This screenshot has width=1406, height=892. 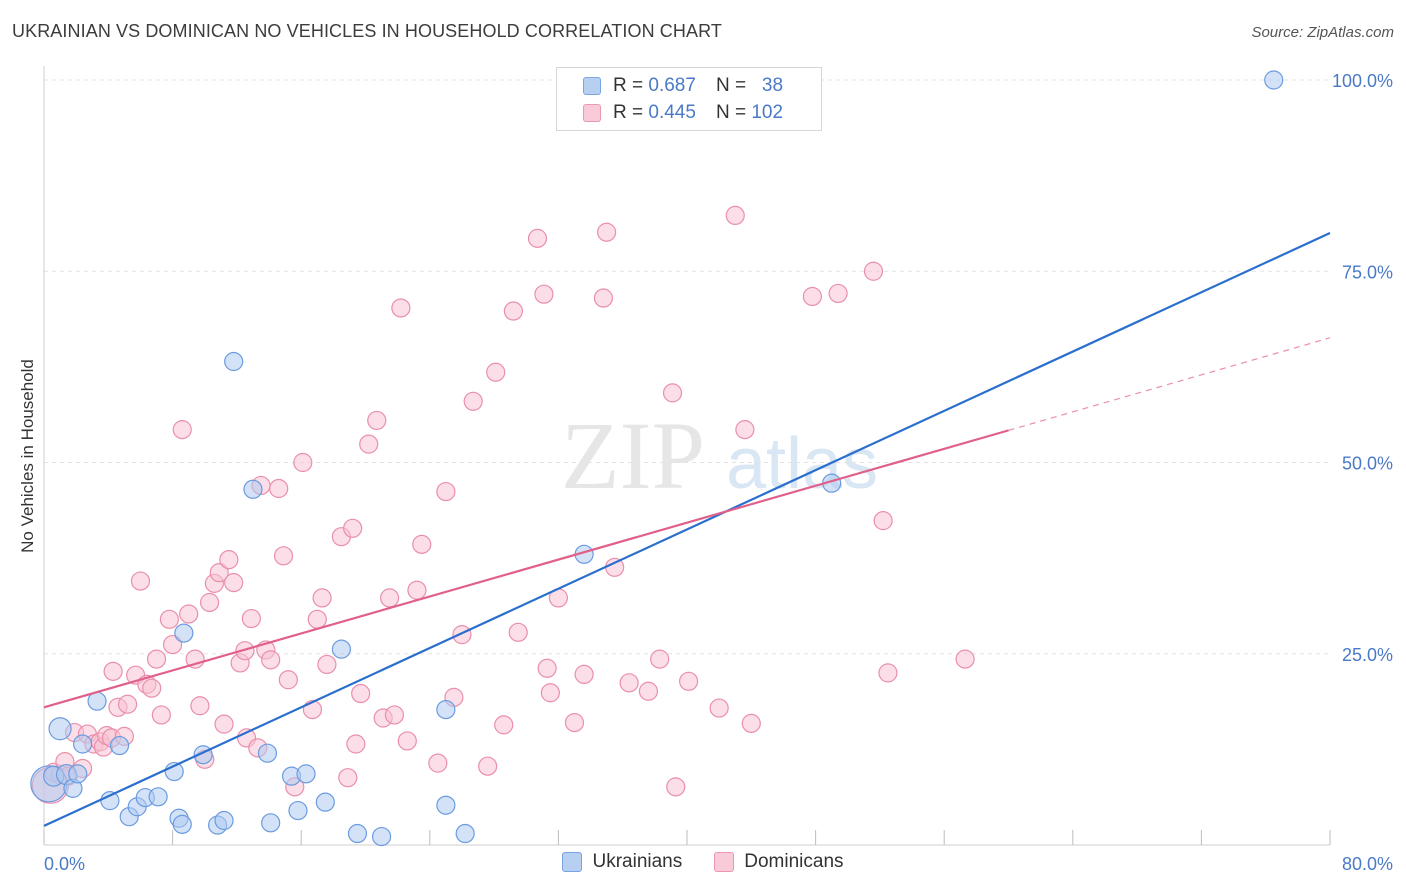 I want to click on series-legend: Ukrainians Dominicans, so click(x=703, y=862).